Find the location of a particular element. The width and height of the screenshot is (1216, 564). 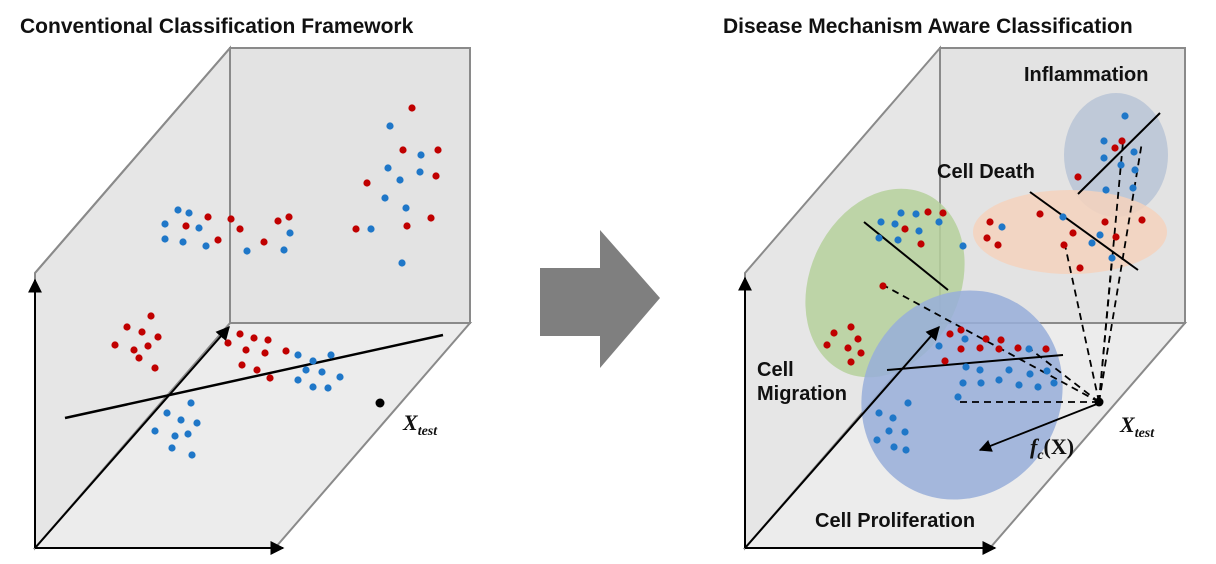

left-test-label: Xtest is located at coordinates (420, 424).